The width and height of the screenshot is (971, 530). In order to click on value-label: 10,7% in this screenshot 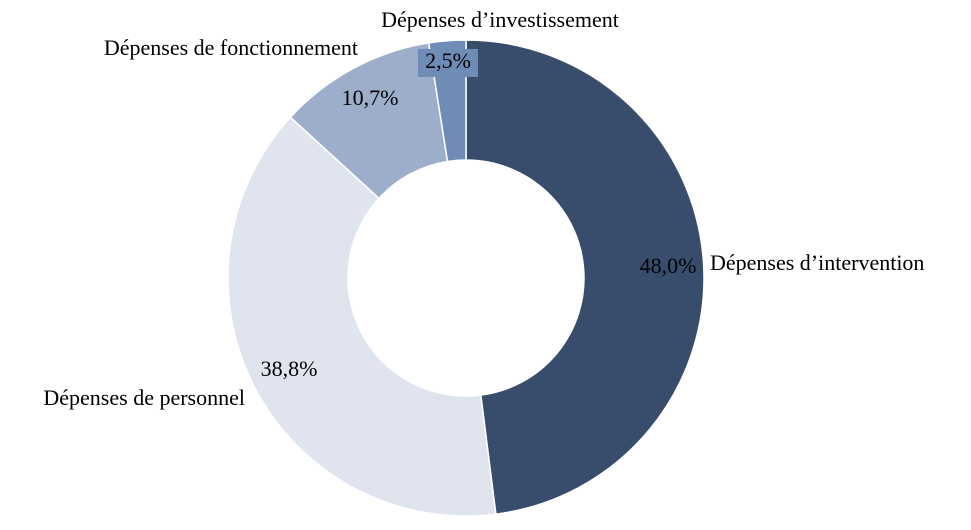, I will do `click(370, 97)`.